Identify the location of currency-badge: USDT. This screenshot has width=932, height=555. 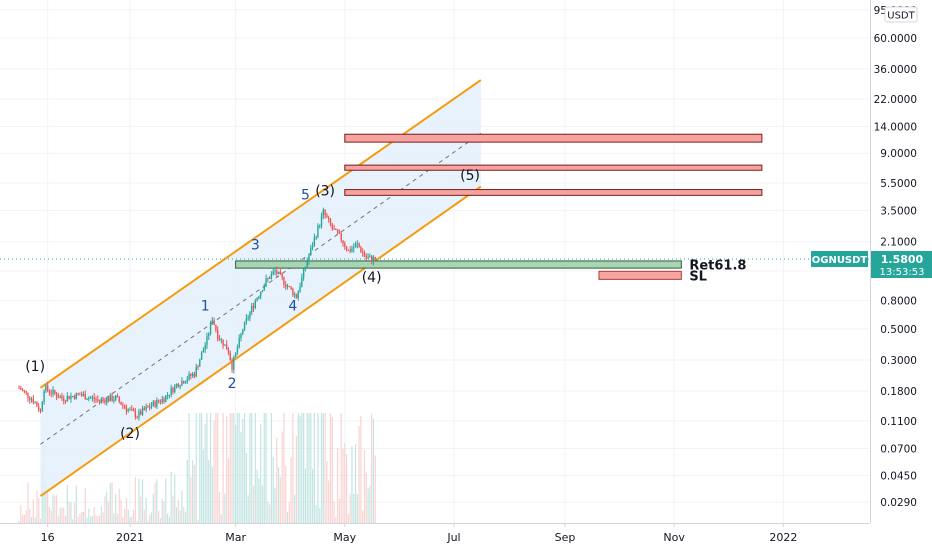
(901, 14).